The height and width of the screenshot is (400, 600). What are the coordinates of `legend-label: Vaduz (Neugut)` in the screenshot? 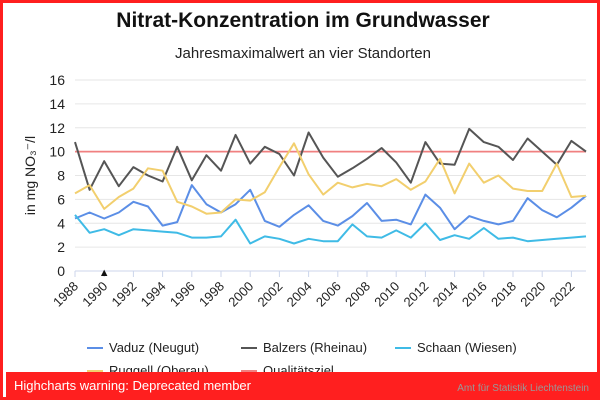 It's located at (154, 347).